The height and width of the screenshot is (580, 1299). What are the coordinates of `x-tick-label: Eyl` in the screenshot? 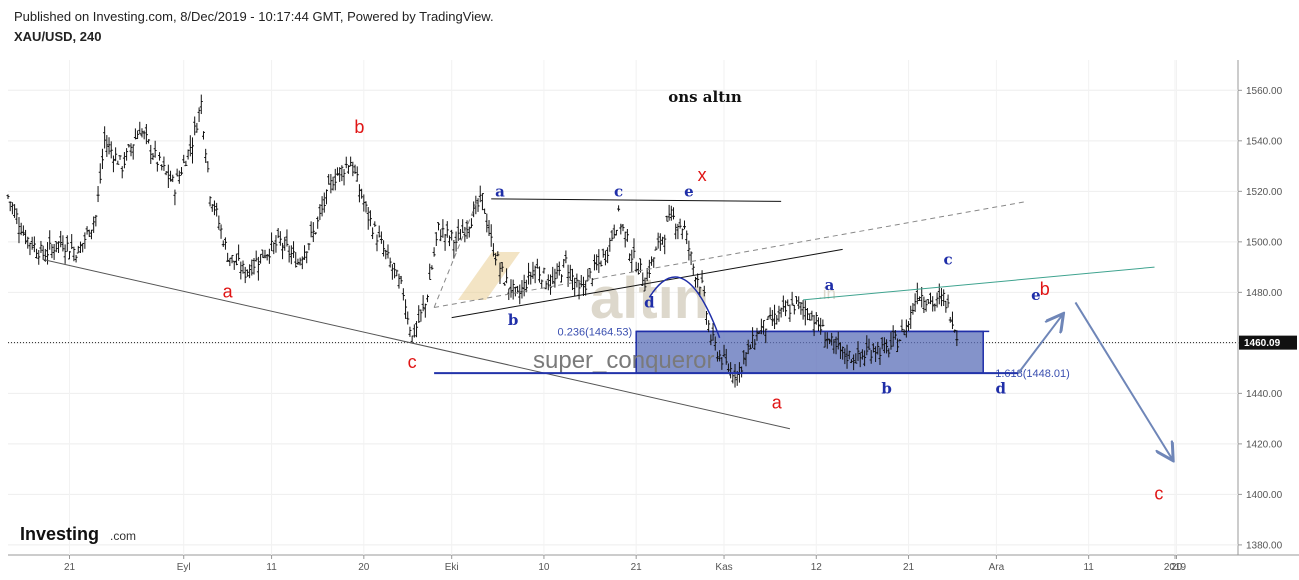 It's located at (184, 567).